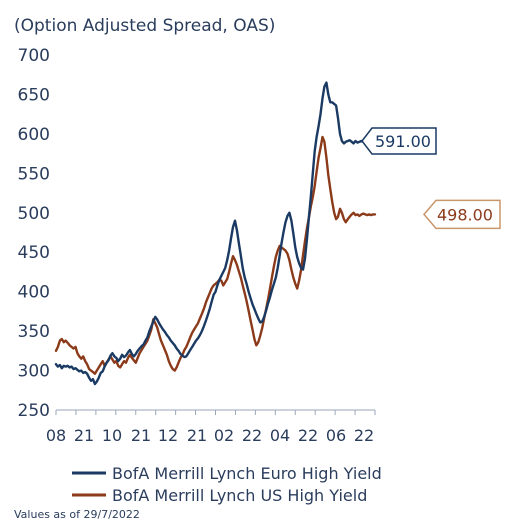  I want to click on x-tick-label: 10, so click(112, 435).